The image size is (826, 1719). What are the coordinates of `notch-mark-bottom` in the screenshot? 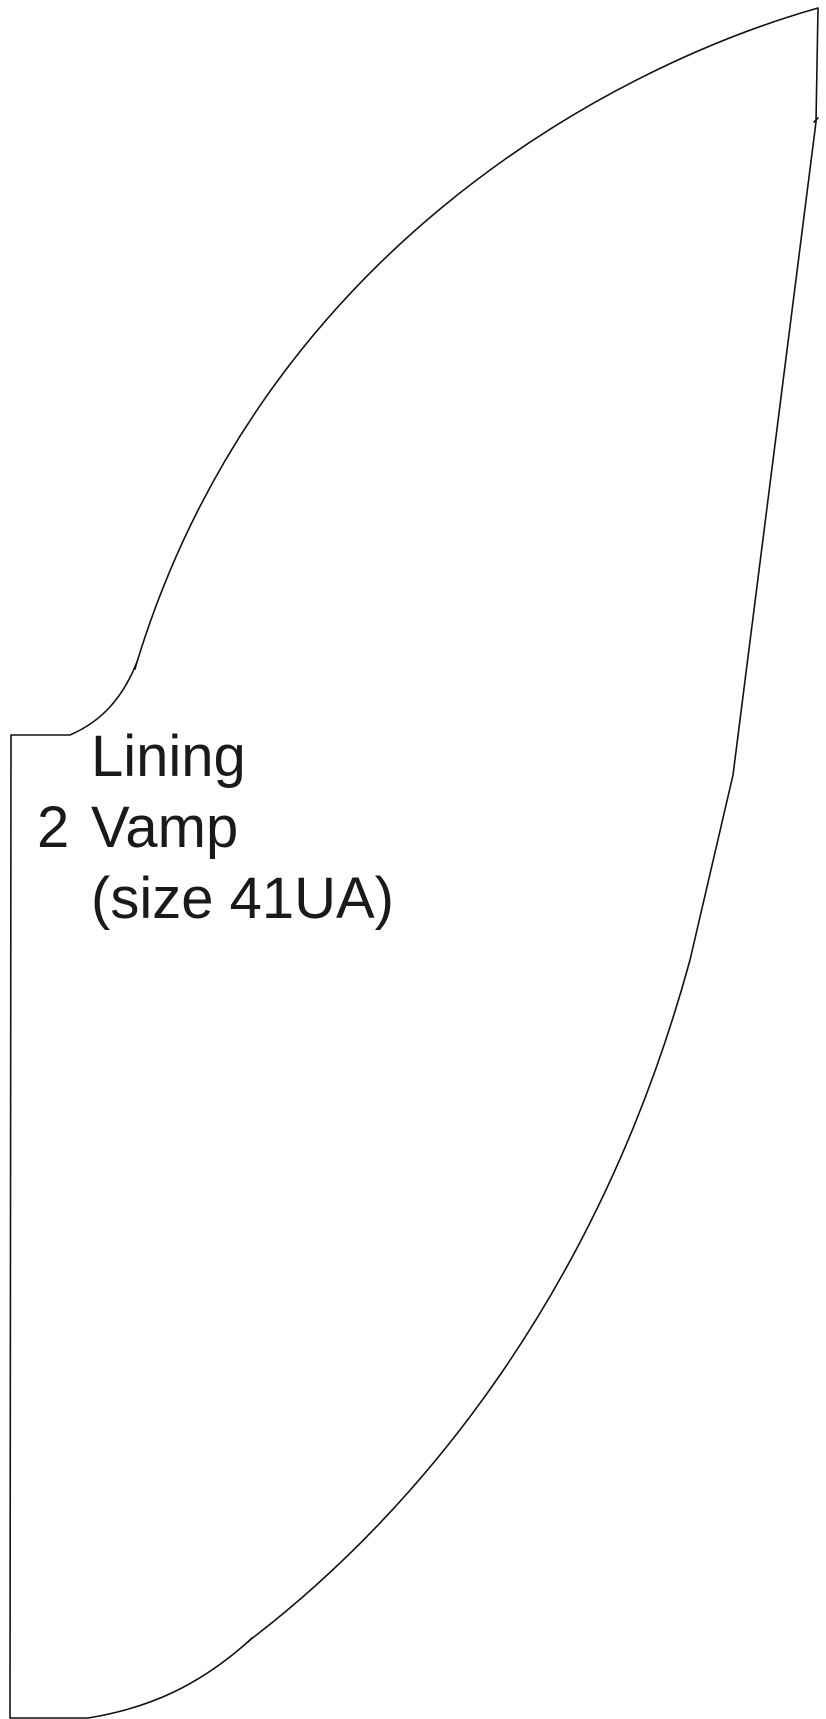 It's located at (250, 1640).